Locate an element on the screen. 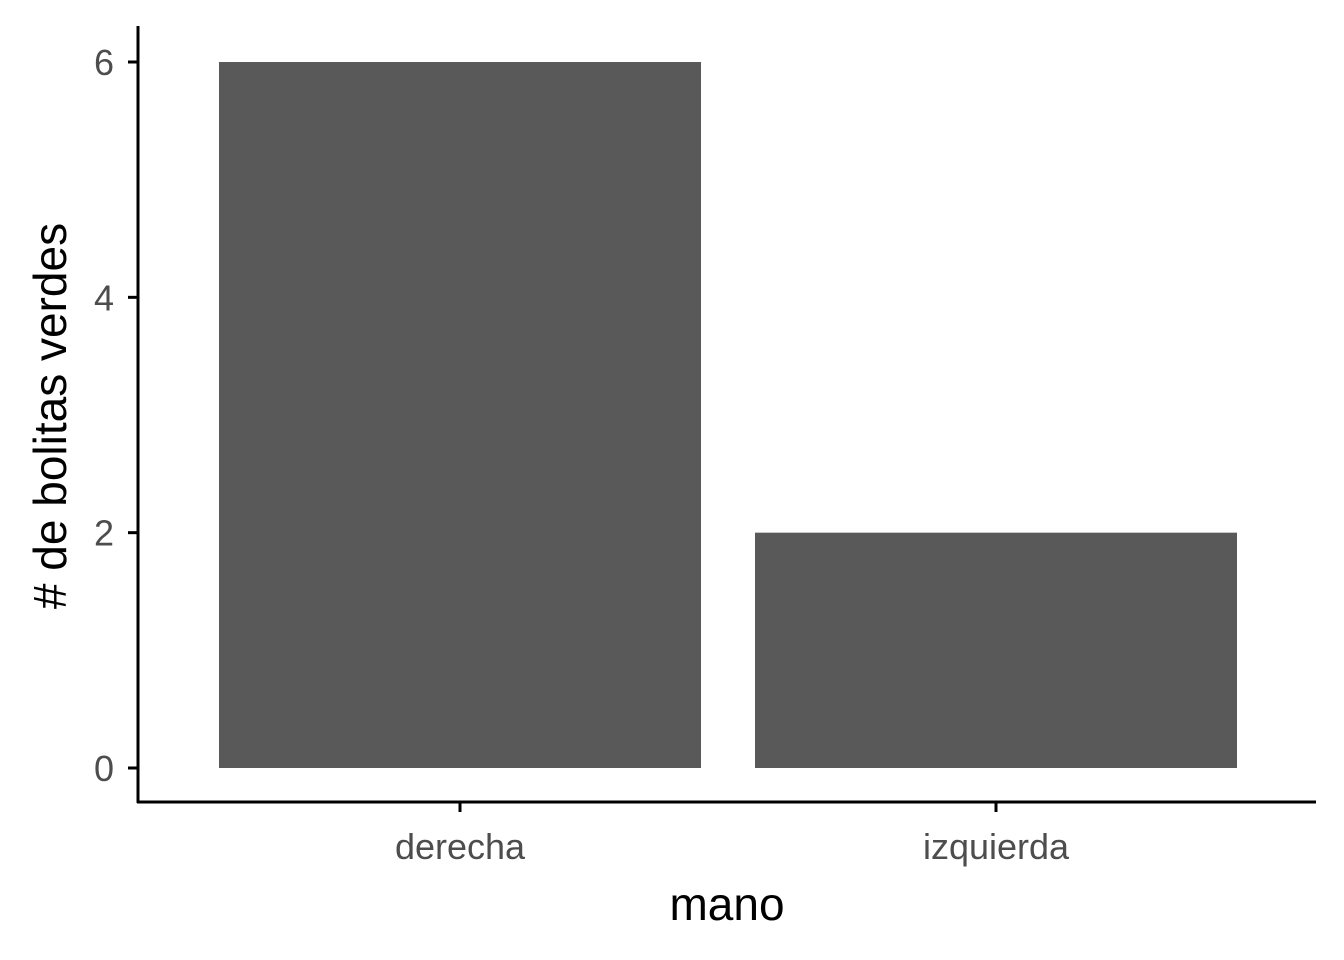 Image resolution: width=1344 pixels, height=960 pixels. y-tick-label-2: 2 is located at coordinates (104, 533).